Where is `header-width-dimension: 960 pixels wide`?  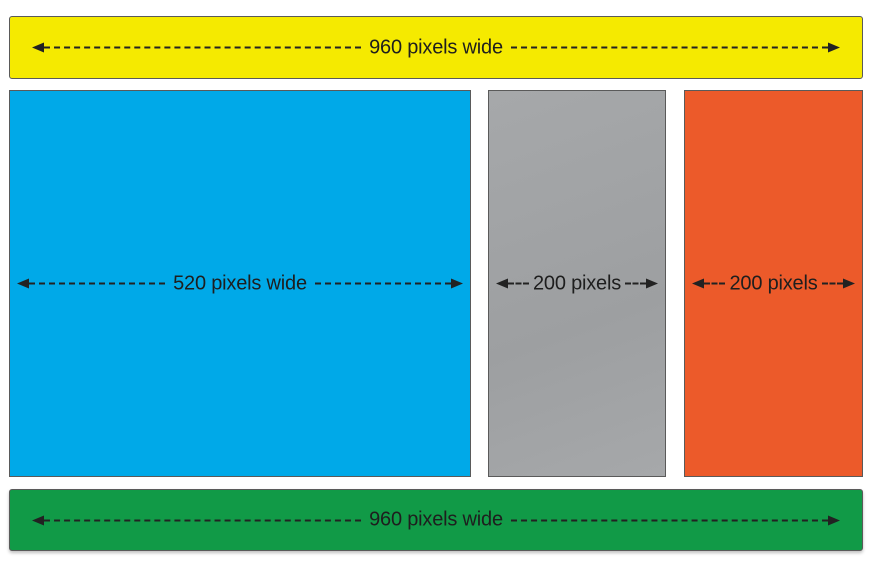 header-width-dimension: 960 pixels wide is located at coordinates (436, 47).